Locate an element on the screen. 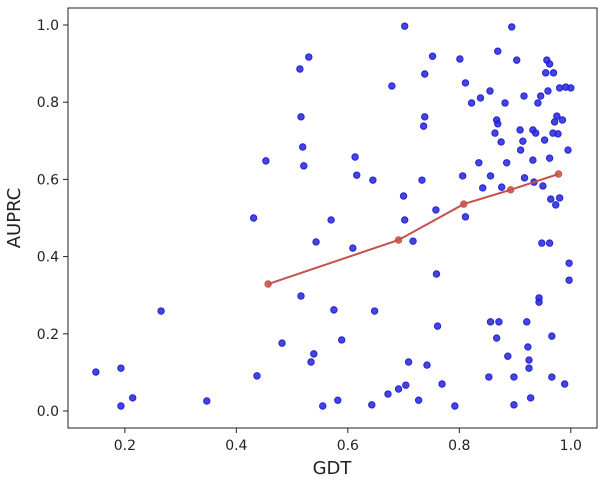  y-tick-label: 0.4 is located at coordinates (48, 258).